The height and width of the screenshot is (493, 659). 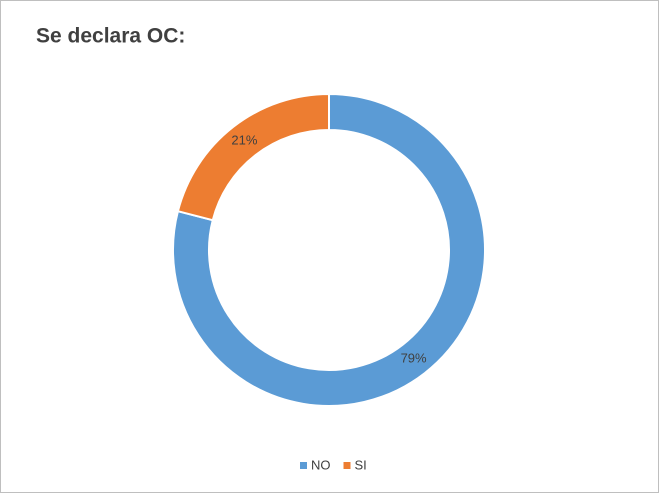 What do you see at coordinates (321, 464) in the screenshot?
I see `legend-label: NO` at bounding box center [321, 464].